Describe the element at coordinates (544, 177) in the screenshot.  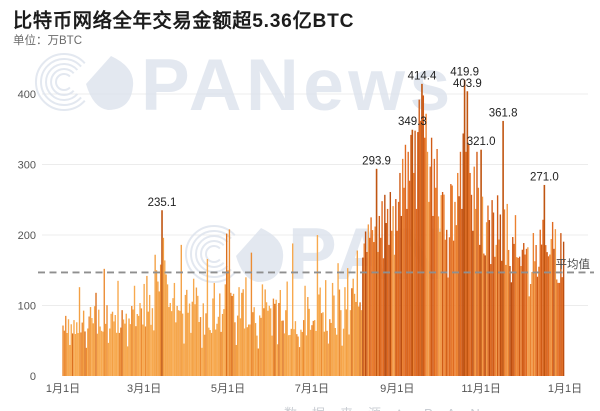
I see `peak-value-label: 271.0` at that location.